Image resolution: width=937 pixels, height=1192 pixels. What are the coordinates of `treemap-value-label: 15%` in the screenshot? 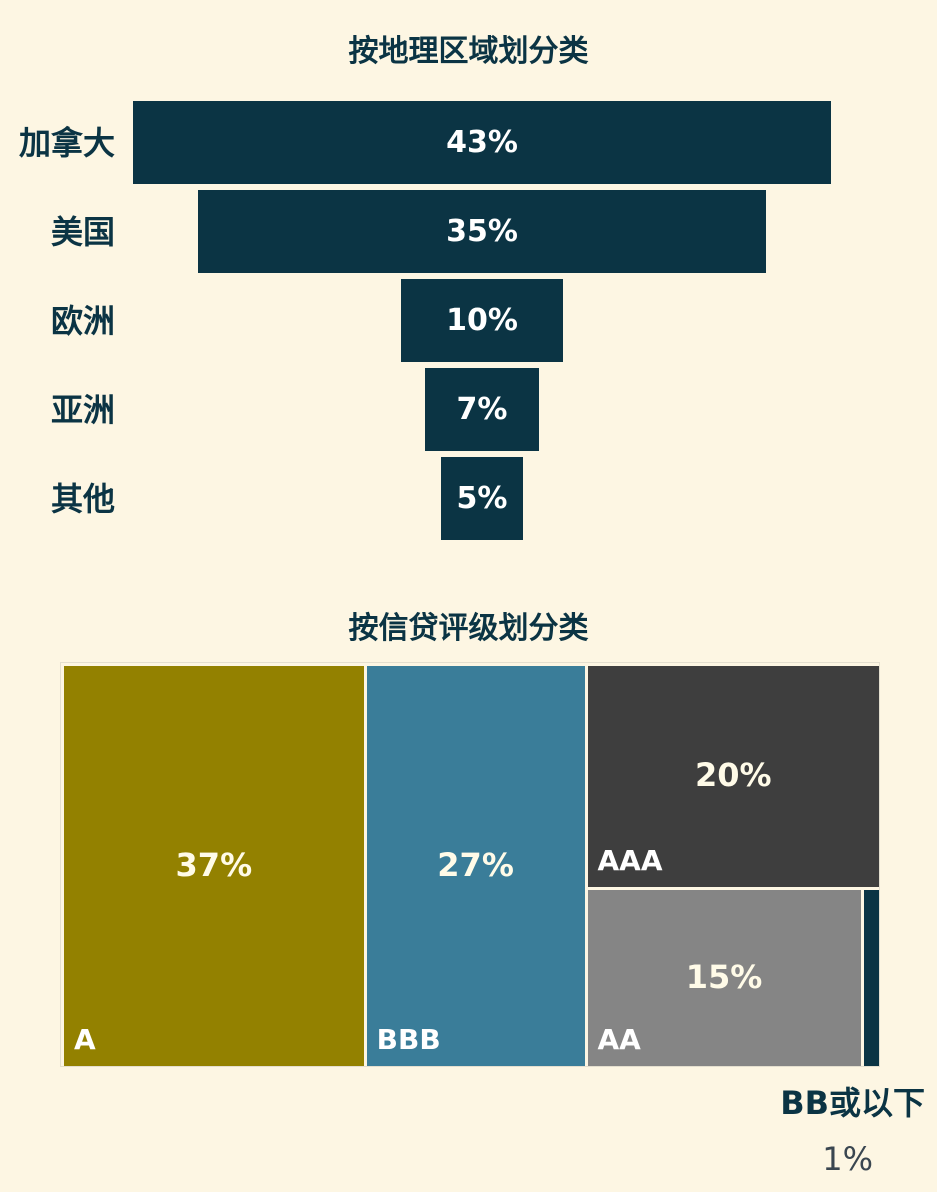 It's located at (724, 976).